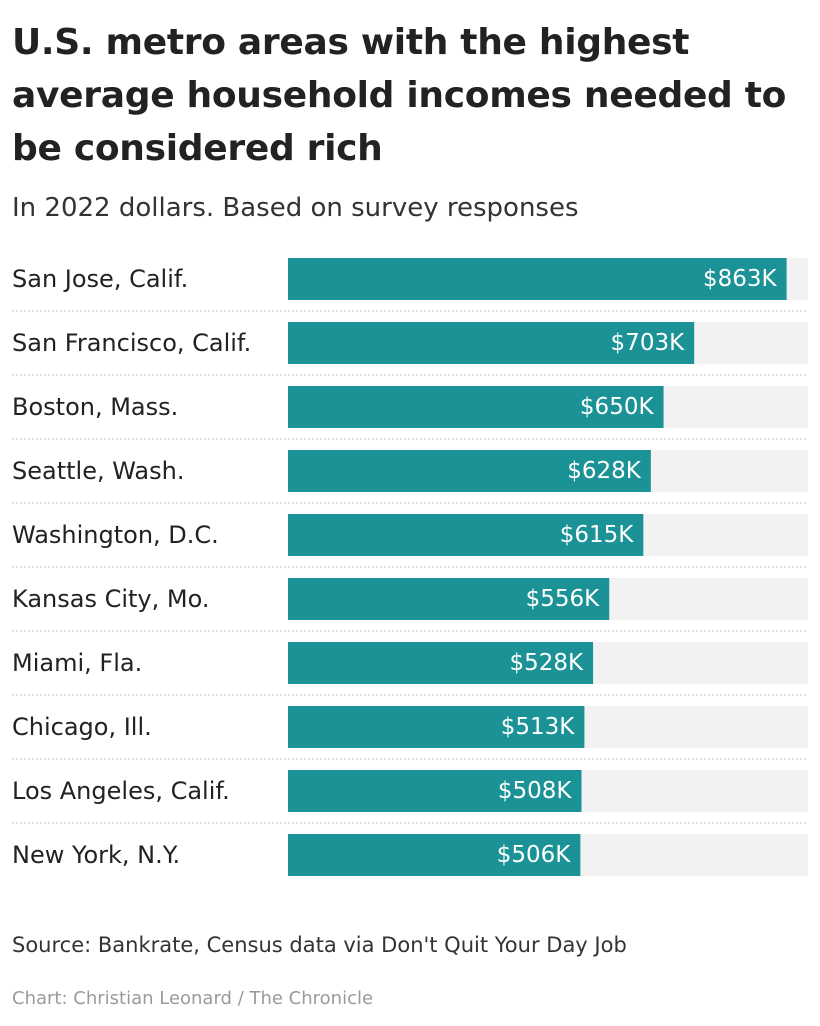  I want to click on category-label: San Jose, Calif., so click(100, 279).